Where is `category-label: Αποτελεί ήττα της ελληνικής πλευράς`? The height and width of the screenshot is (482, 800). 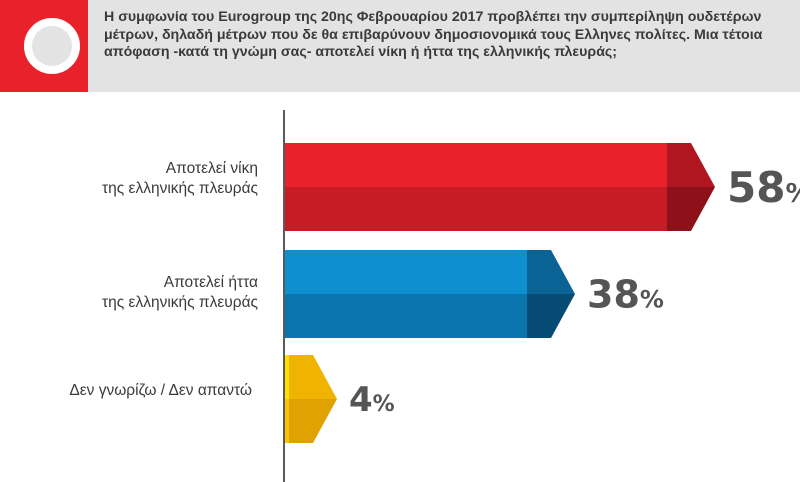 category-label: Αποτελεί ήττα της ελληνικής πλευράς is located at coordinates (180, 292).